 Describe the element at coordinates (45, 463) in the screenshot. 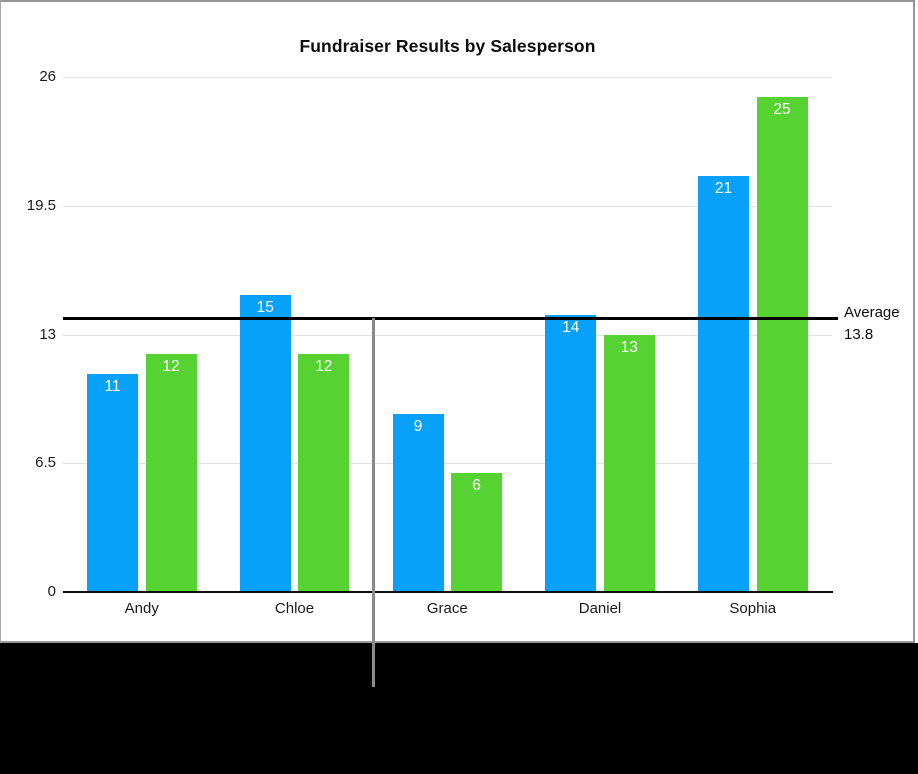

I see `y-tick-label: 6.5` at that location.